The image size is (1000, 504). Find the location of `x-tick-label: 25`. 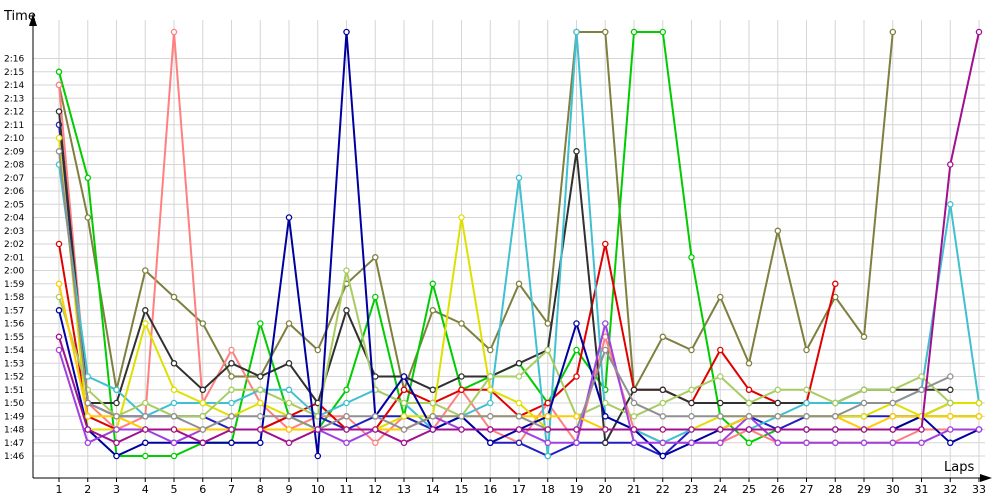

x-tick-label: 25 is located at coordinates (749, 489).